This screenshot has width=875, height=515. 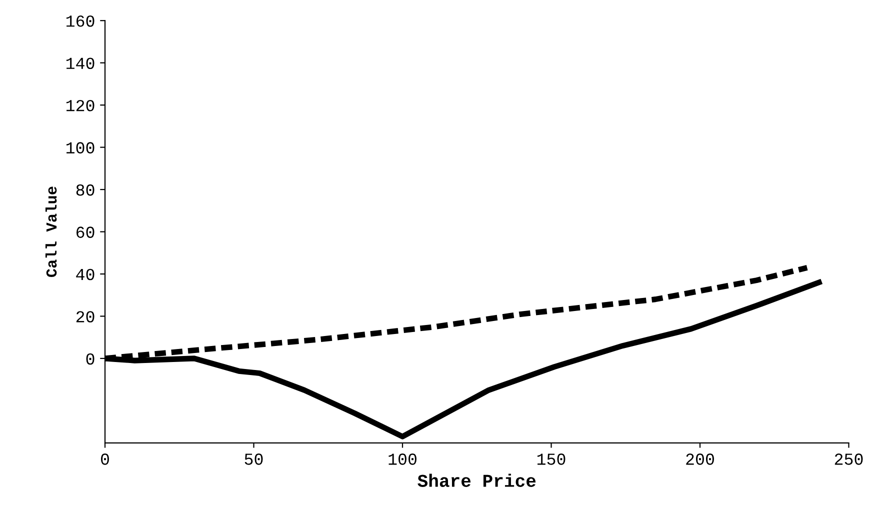 What do you see at coordinates (90, 359) in the screenshot?
I see `y-tick-label: 0` at bounding box center [90, 359].